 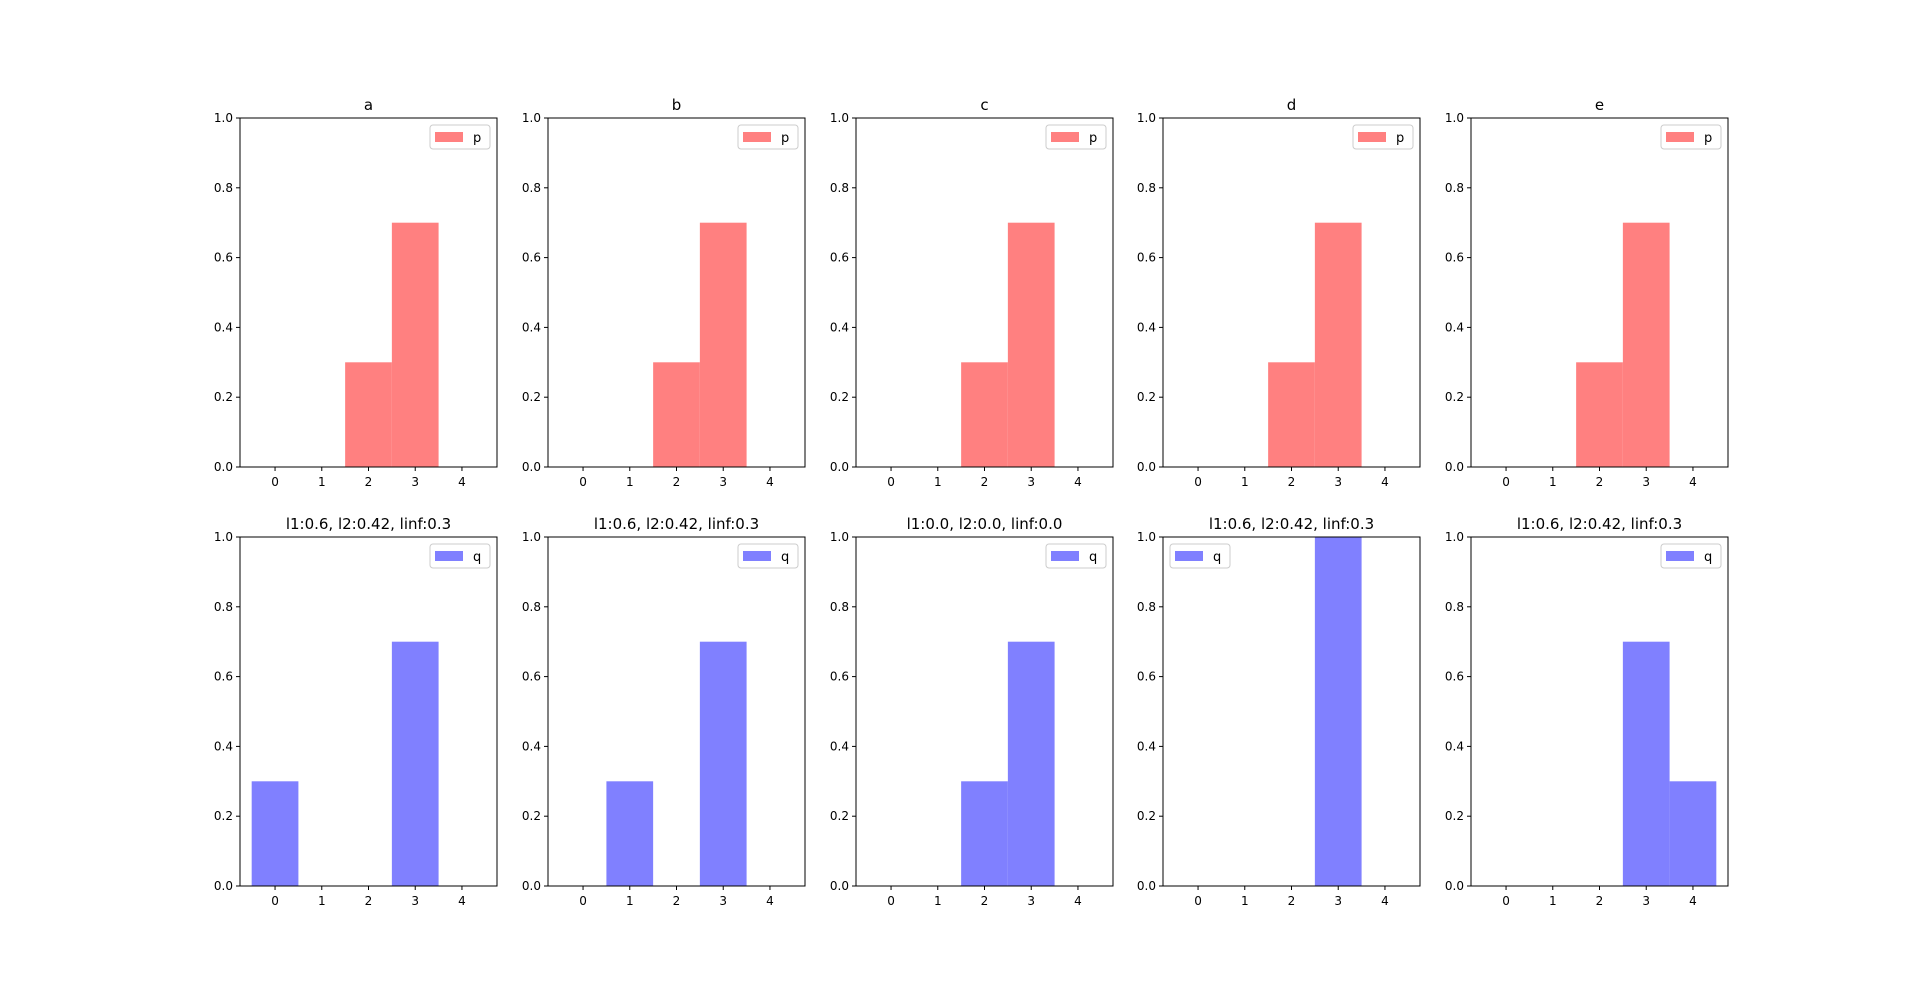 What do you see at coordinates (676, 711) in the screenshot?
I see `axes-frame` at bounding box center [676, 711].